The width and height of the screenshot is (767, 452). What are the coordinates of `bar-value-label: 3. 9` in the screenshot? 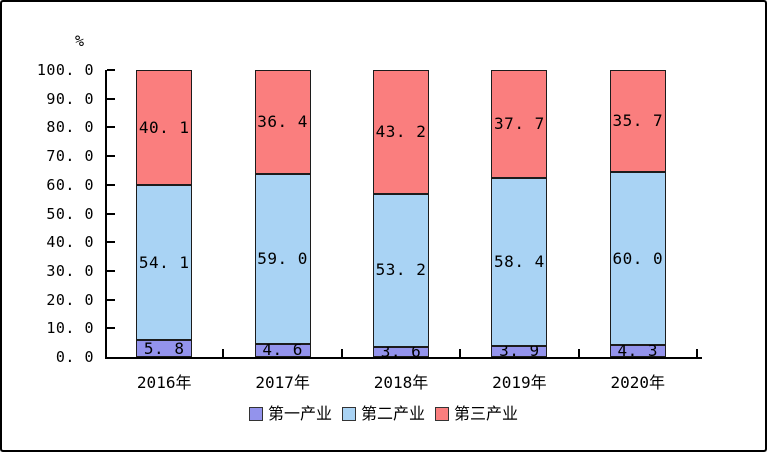 It's located at (519, 351).